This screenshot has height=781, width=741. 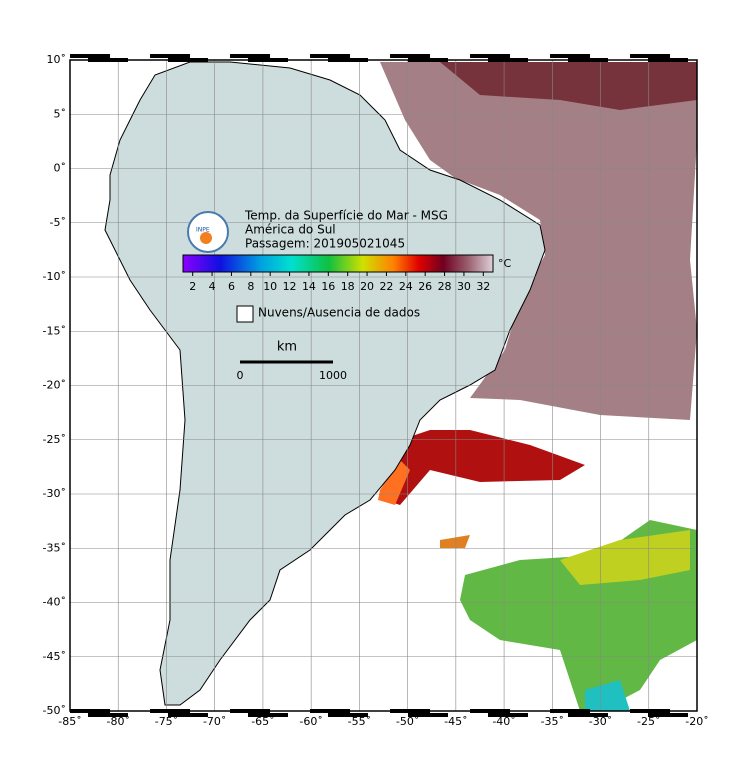 What do you see at coordinates (348, 286) in the screenshot?
I see `colorbar-tick-label: 18` at bounding box center [348, 286].